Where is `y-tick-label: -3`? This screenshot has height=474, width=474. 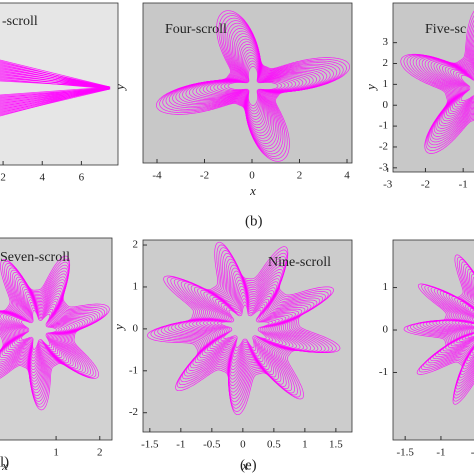 y-tick-label: -3 is located at coordinates (384, 167).